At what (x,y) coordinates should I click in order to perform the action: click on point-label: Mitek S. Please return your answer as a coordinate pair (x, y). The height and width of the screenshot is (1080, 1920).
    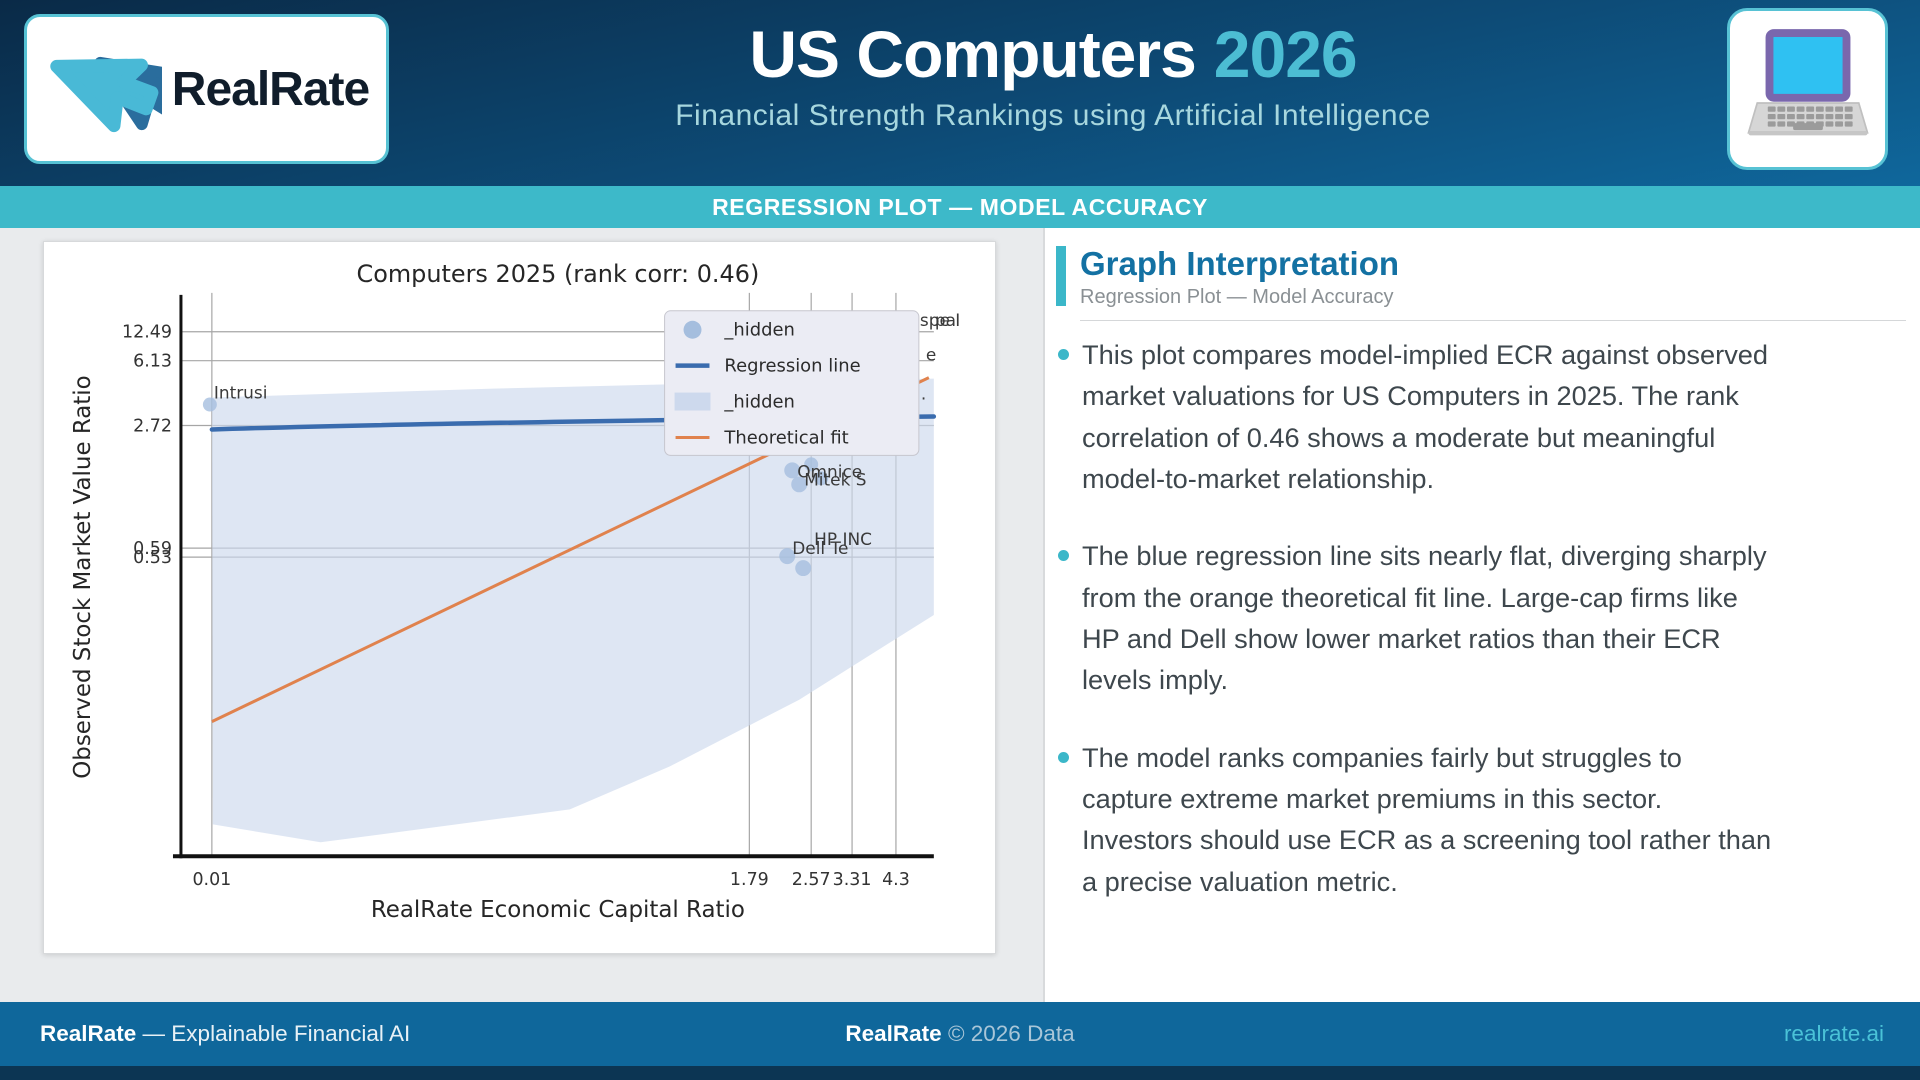
    Looking at the image, I should click on (835, 479).